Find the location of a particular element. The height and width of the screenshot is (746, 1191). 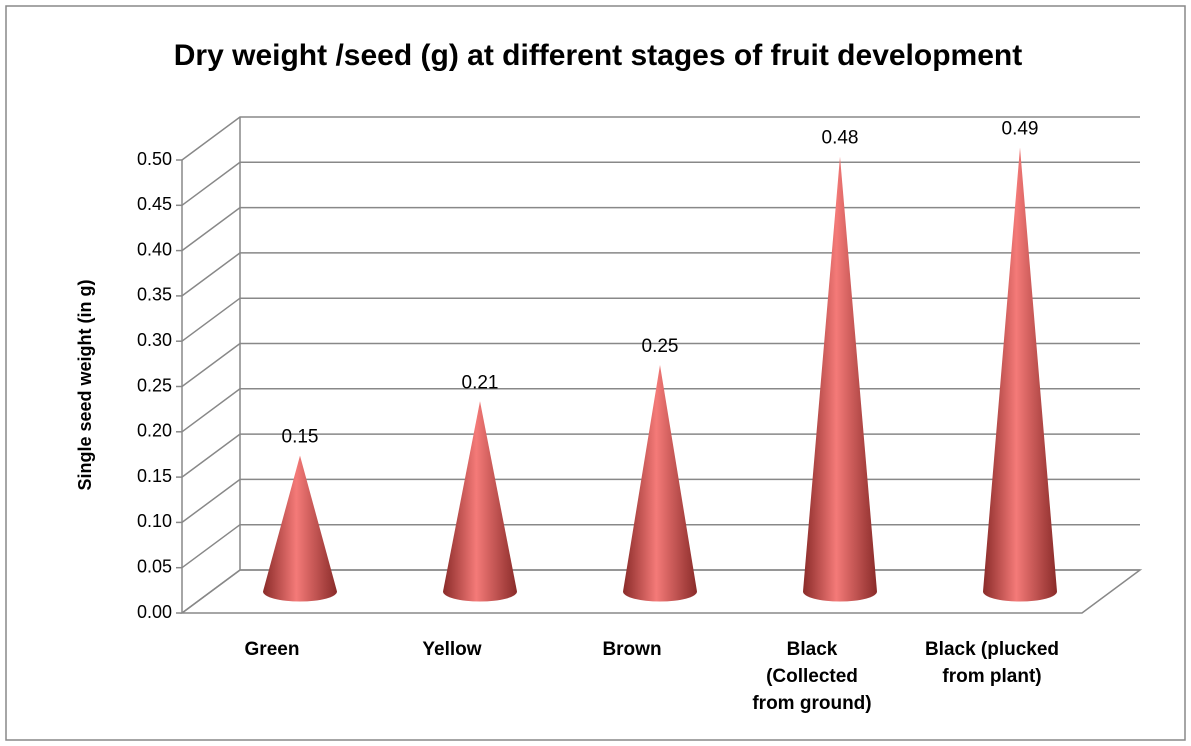

x-tick-label: Green is located at coordinates (272, 649).